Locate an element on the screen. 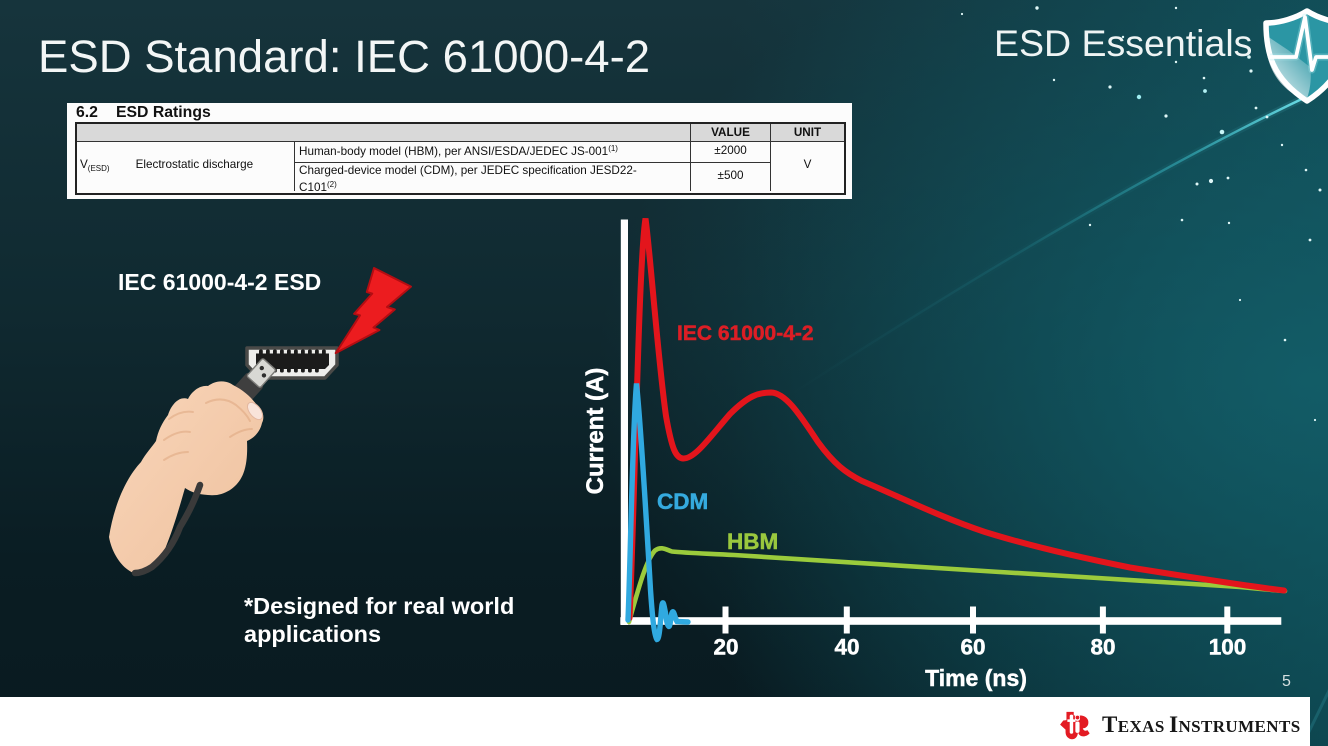 The width and height of the screenshot is (1328, 746). svg-text: Time (ns) is located at coordinates (976, 678).